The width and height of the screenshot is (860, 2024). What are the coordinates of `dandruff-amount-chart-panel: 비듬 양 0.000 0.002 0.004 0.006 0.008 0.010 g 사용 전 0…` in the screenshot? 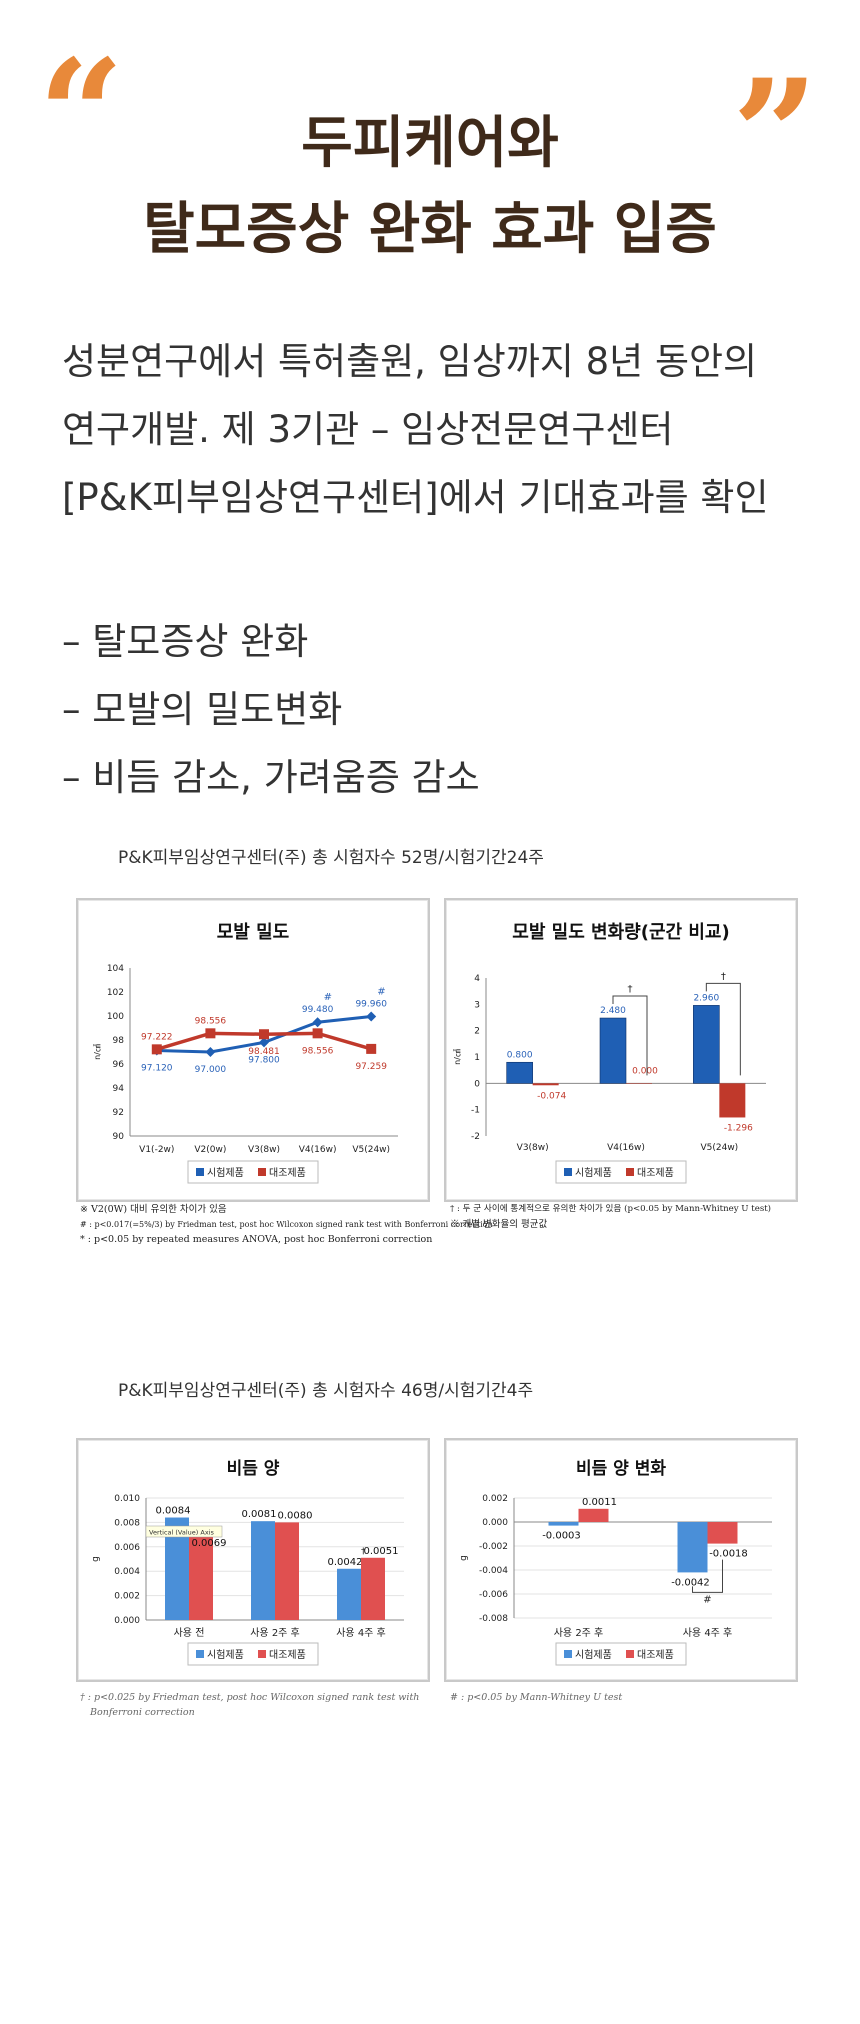 It's located at (253, 1560).